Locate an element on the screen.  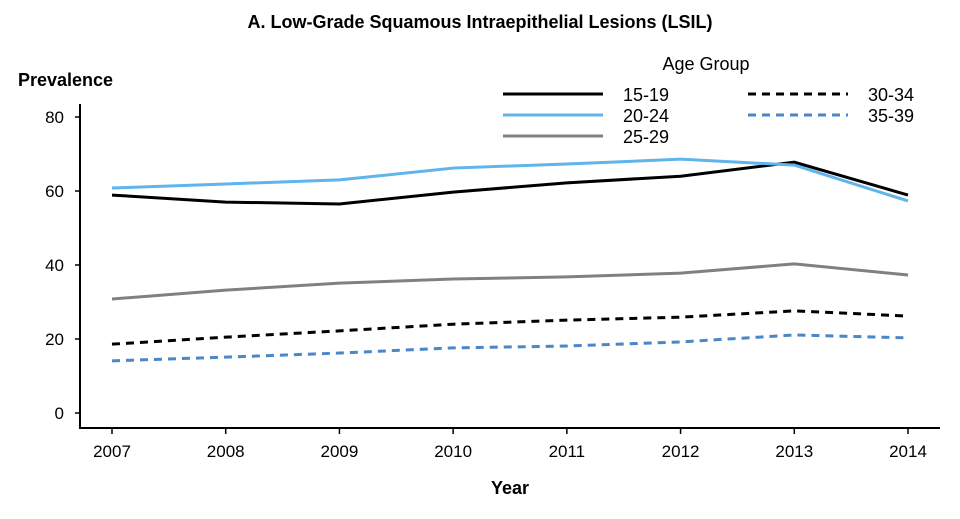
x-tick-label: 2007 is located at coordinates (112, 451).